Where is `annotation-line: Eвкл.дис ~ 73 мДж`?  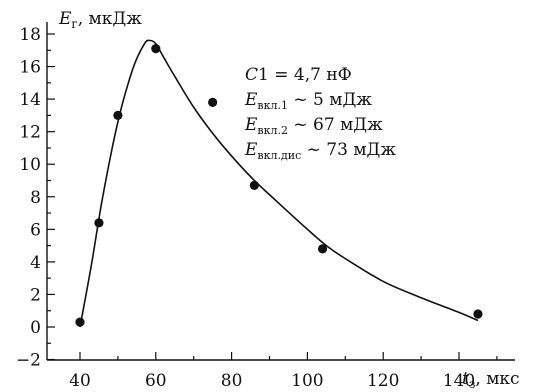
annotation-line: Eвкл.дис ~ 73 мДж is located at coordinates (320, 151).